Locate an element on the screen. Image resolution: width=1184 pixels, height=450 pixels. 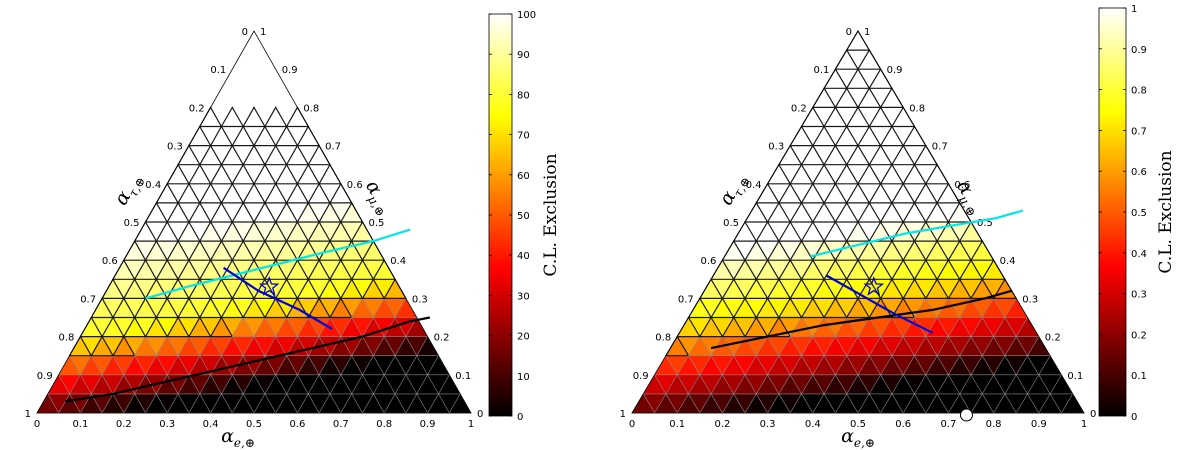
colorbar-label: C.L. Exclusion is located at coordinates (551, 214).